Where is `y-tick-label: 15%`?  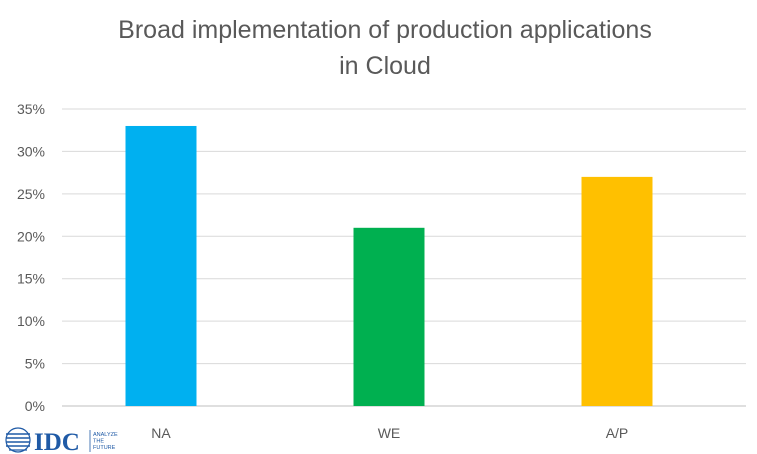
y-tick-label: 15% is located at coordinates (31, 279).